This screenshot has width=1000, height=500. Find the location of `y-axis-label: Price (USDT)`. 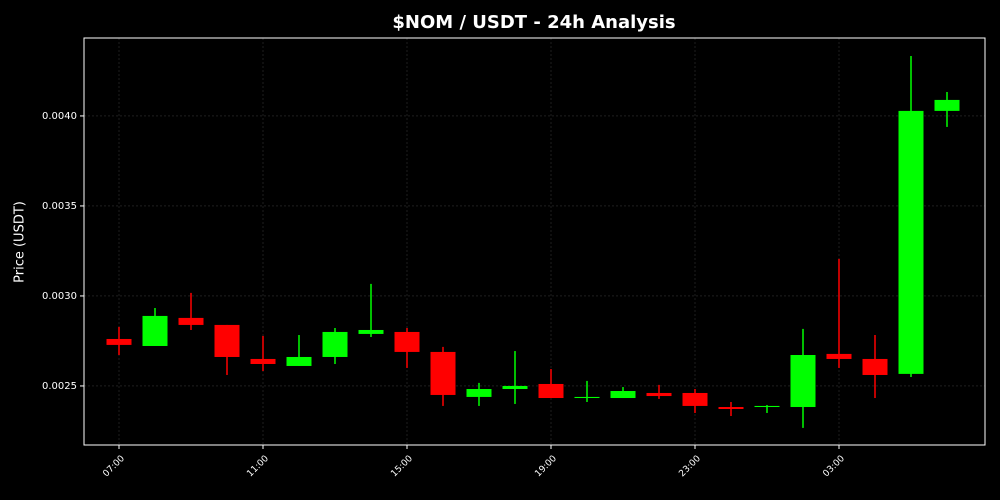

y-axis-label: Price (USDT) is located at coordinates (20, 242).